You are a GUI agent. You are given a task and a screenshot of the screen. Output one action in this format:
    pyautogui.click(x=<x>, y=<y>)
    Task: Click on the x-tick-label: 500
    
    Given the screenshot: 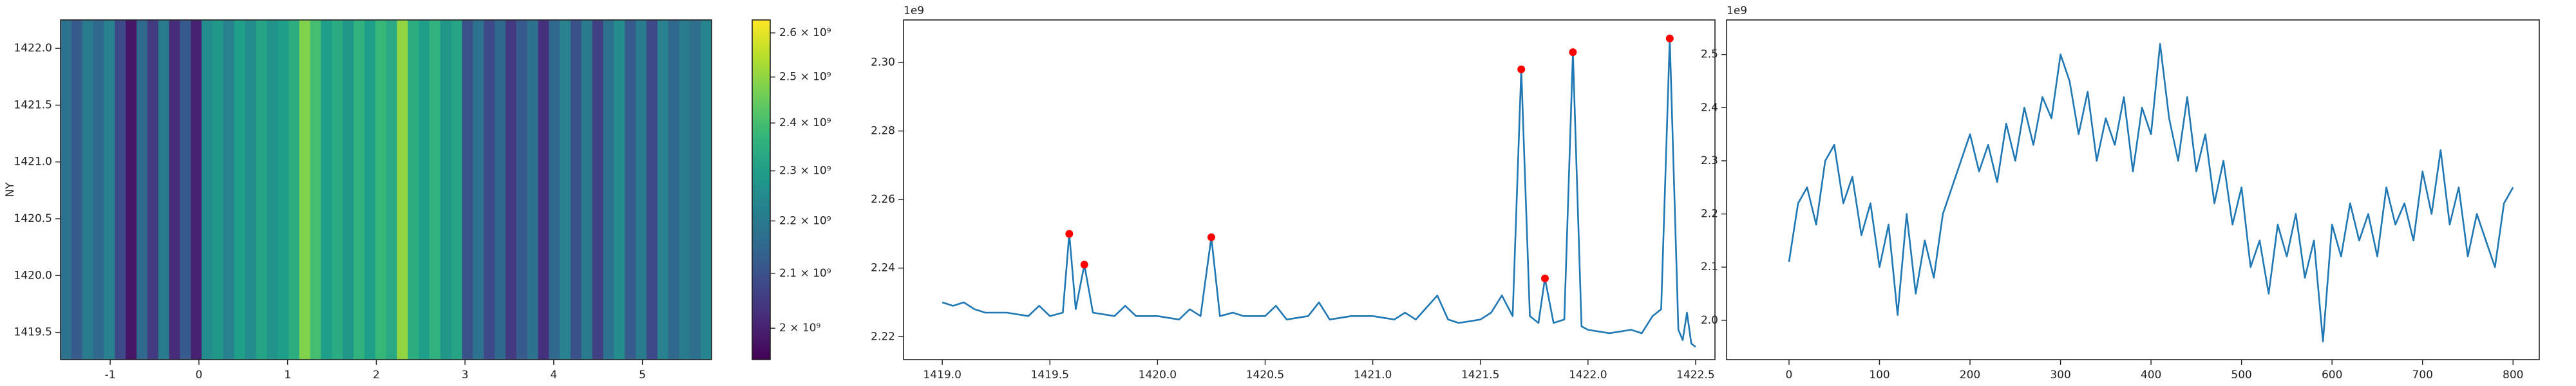 What is the action you would take?
    pyautogui.click(x=2241, y=375)
    